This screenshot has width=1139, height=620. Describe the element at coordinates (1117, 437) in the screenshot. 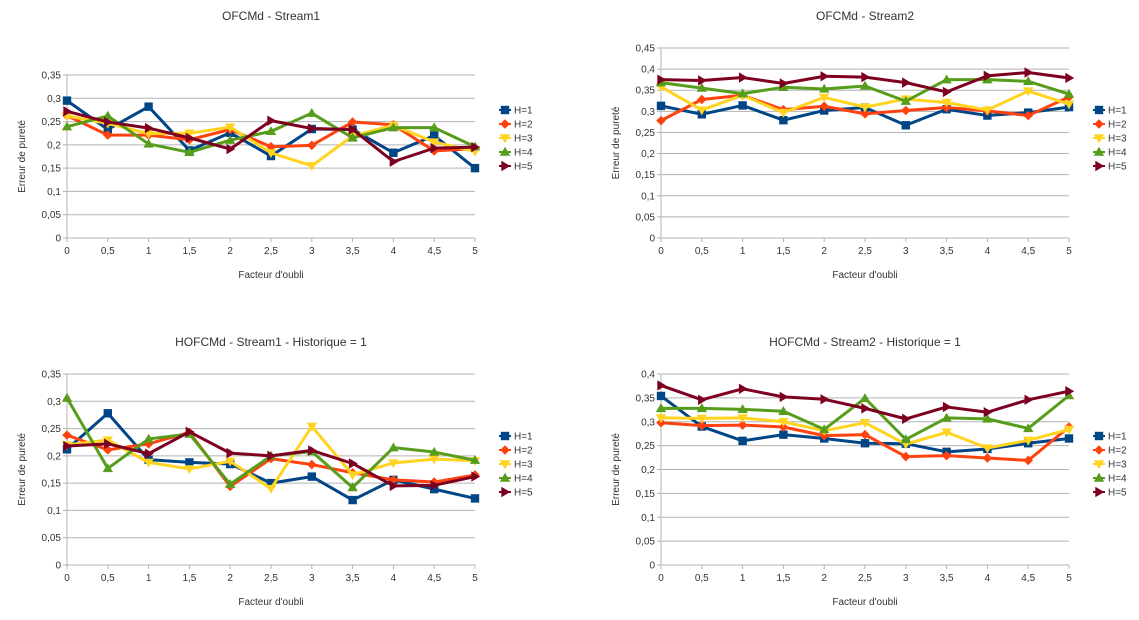

I see `legend-label: H=1` at that location.